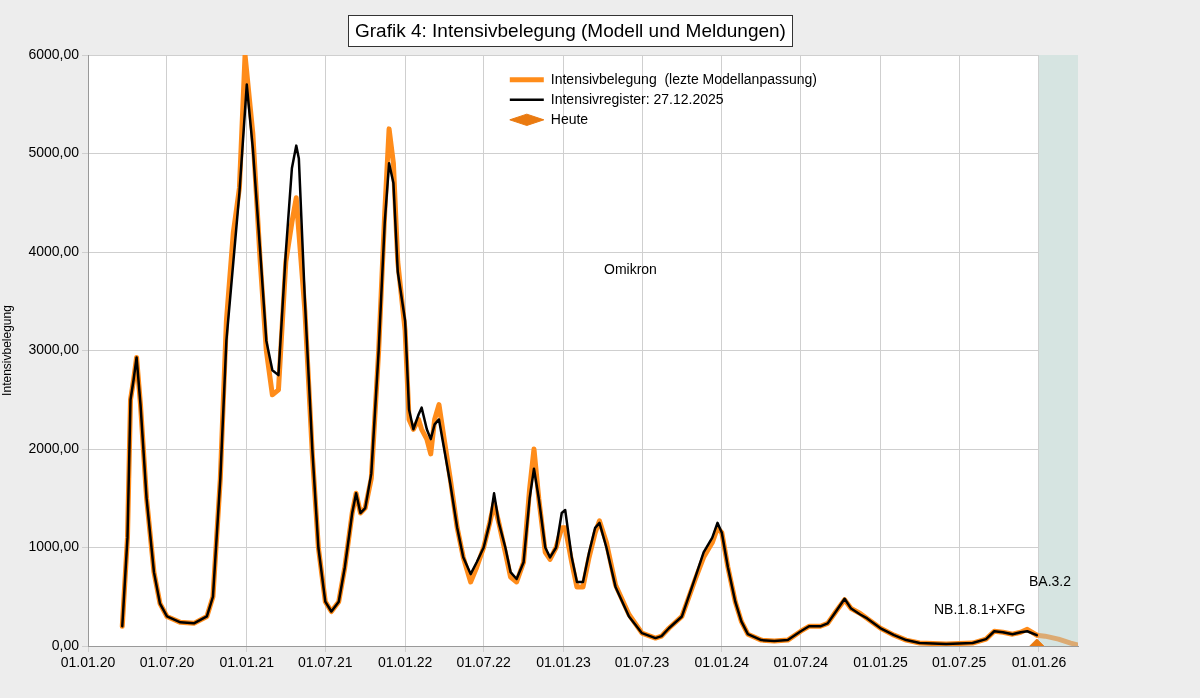 Image resolution: width=1200 pixels, height=698 pixels. What do you see at coordinates (54, 250) in the screenshot?
I see `y-tick-label: 4000,00` at bounding box center [54, 250].